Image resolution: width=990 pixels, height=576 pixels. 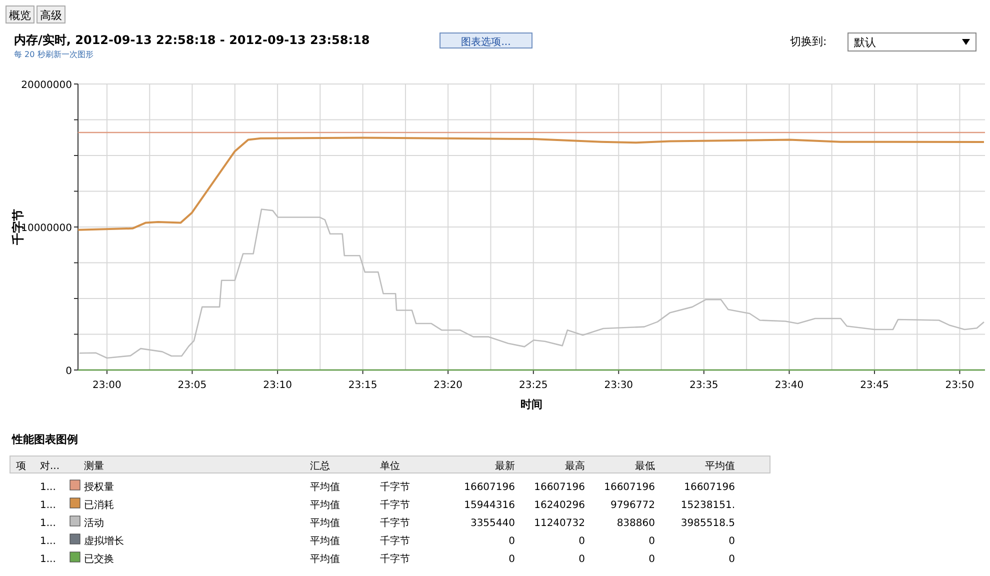 I want to click on x-tick-label: 23:20, so click(x=448, y=385).